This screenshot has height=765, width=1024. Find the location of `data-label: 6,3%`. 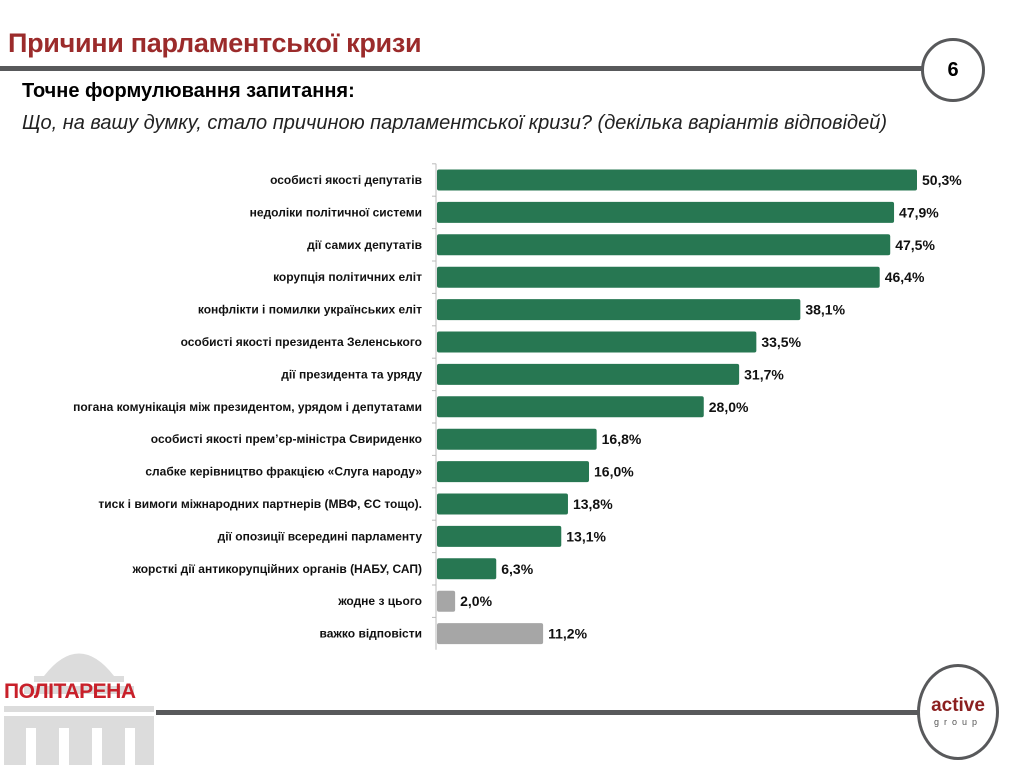

data-label: 6,3% is located at coordinates (517, 569).